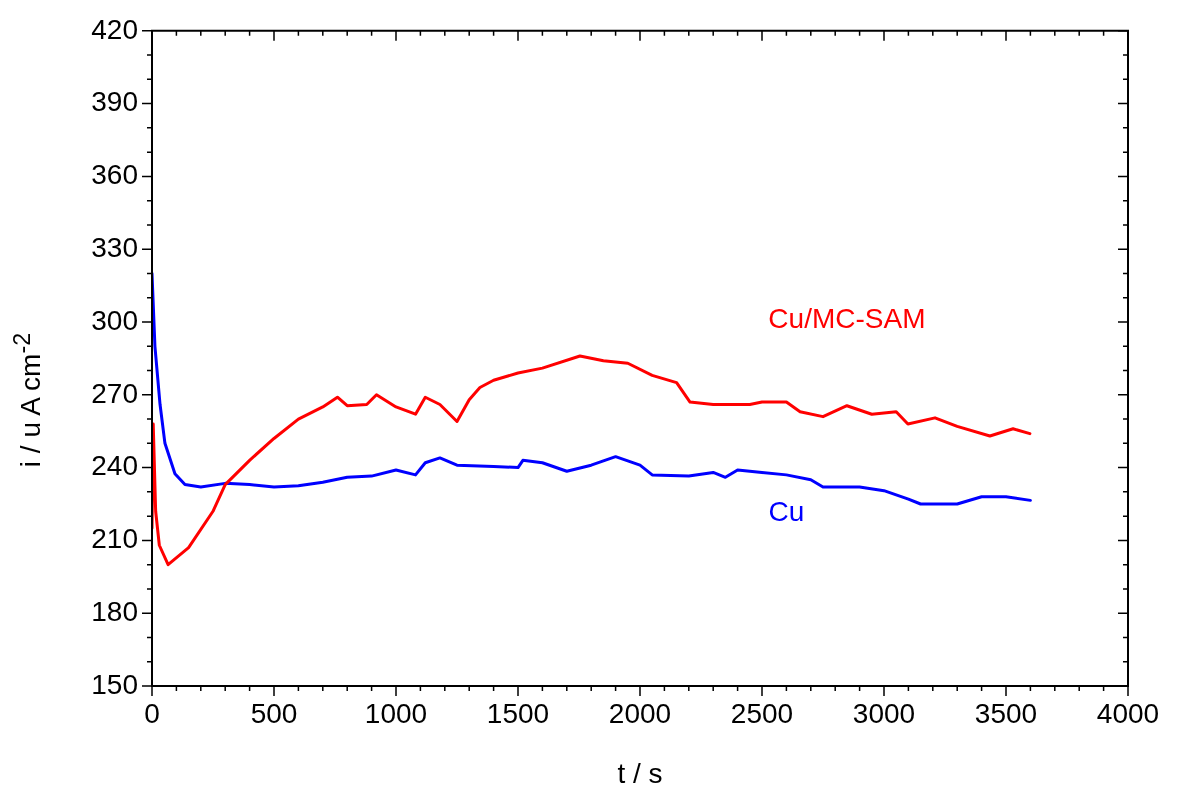 The image size is (1181, 801). I want to click on x-axis-title: t / s, so click(640, 774).